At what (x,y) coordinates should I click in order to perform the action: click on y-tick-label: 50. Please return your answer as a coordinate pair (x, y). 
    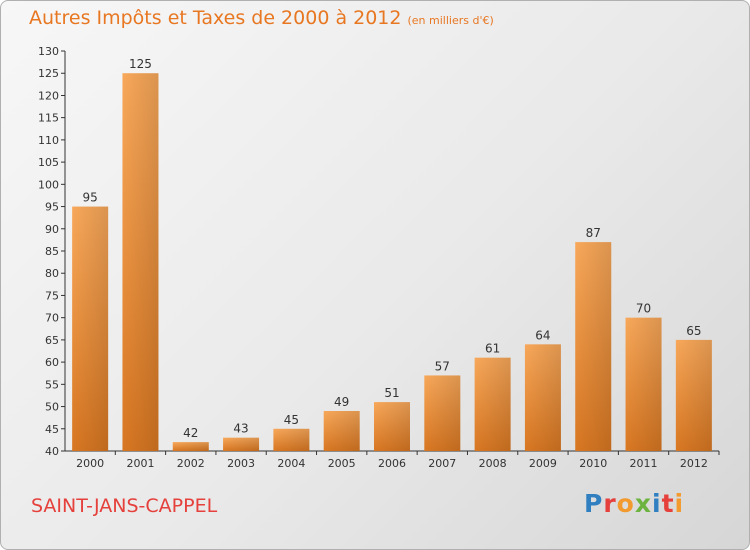
    Looking at the image, I should click on (52, 407).